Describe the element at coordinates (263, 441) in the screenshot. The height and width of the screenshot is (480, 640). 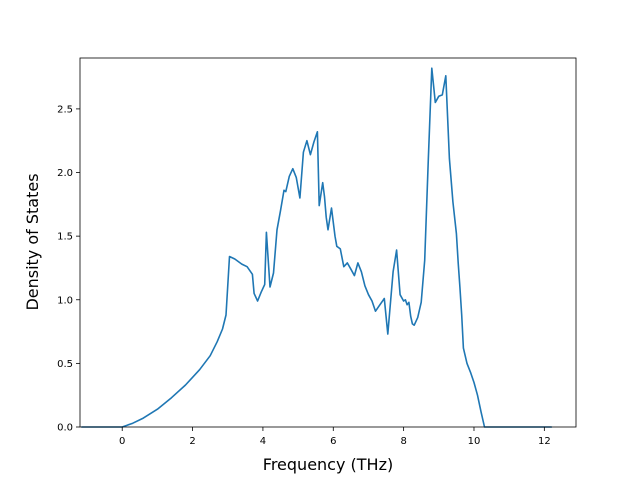
I see `x-tick-label: 4` at that location.